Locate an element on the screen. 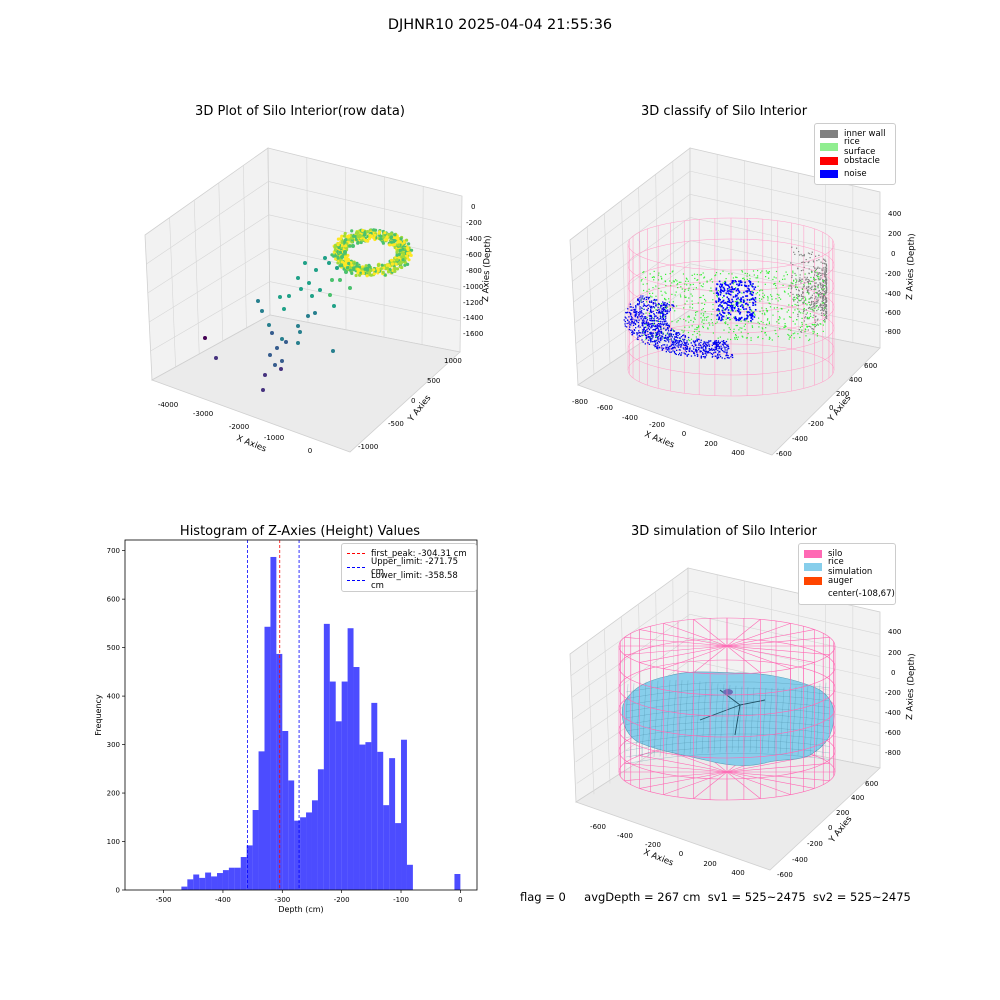 This screenshot has height=1000, width=1000. legend-label: rice surface is located at coordinates (860, 147).